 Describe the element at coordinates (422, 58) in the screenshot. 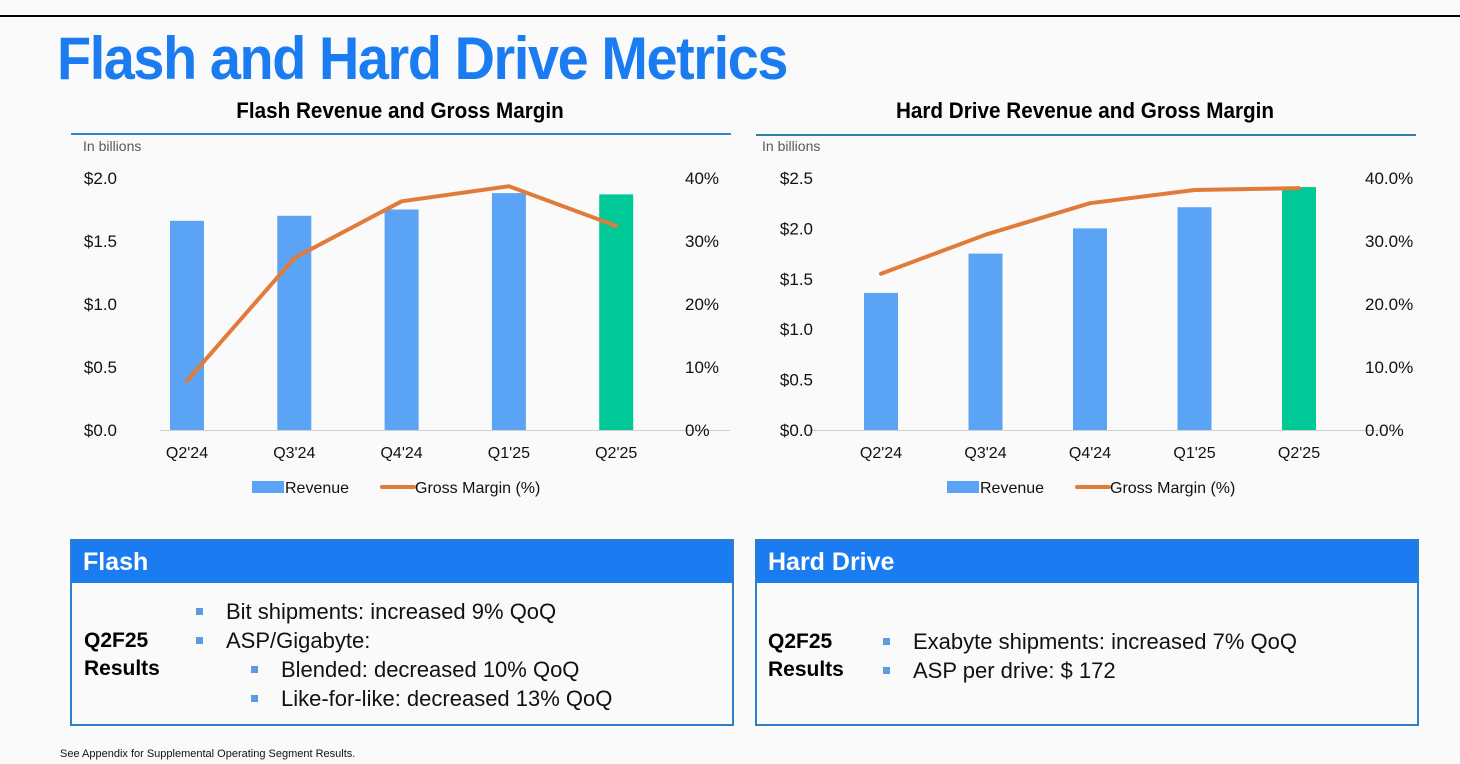

I see `page-title: Flash and Hard Drive Metrics` at that location.